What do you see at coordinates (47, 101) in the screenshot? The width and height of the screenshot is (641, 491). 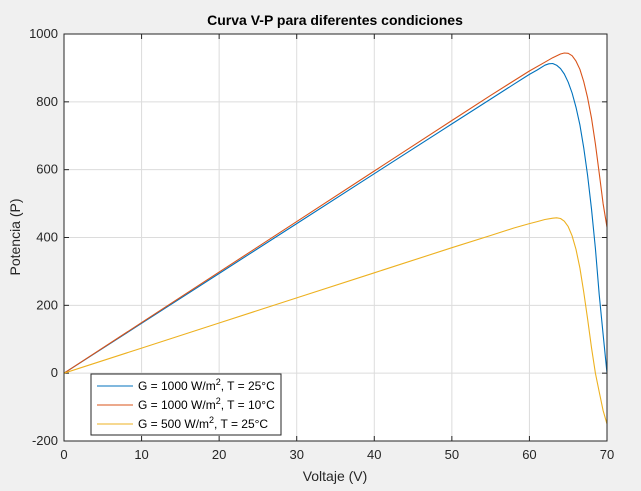 I see `y-tick-label: 800` at bounding box center [47, 101].